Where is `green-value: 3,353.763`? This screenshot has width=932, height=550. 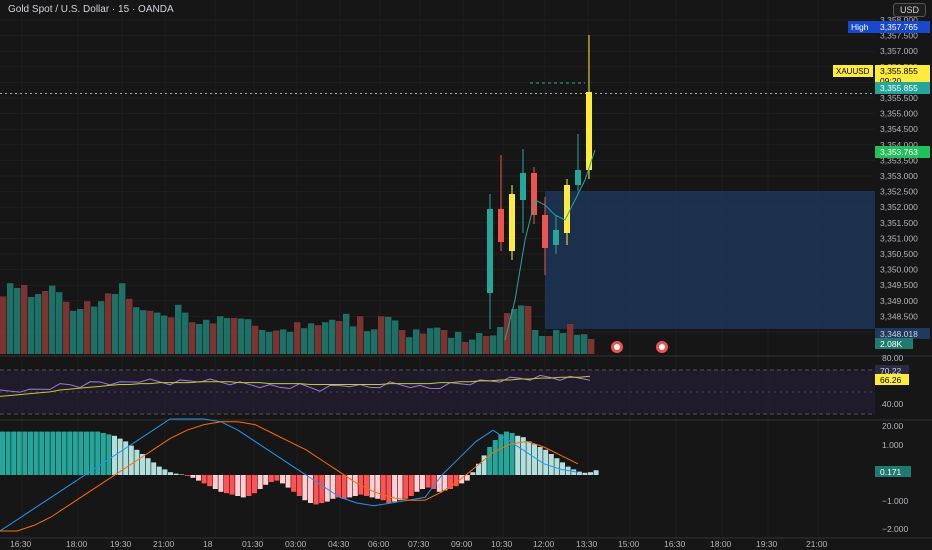
green-value: 3,353.763 is located at coordinates (899, 152).